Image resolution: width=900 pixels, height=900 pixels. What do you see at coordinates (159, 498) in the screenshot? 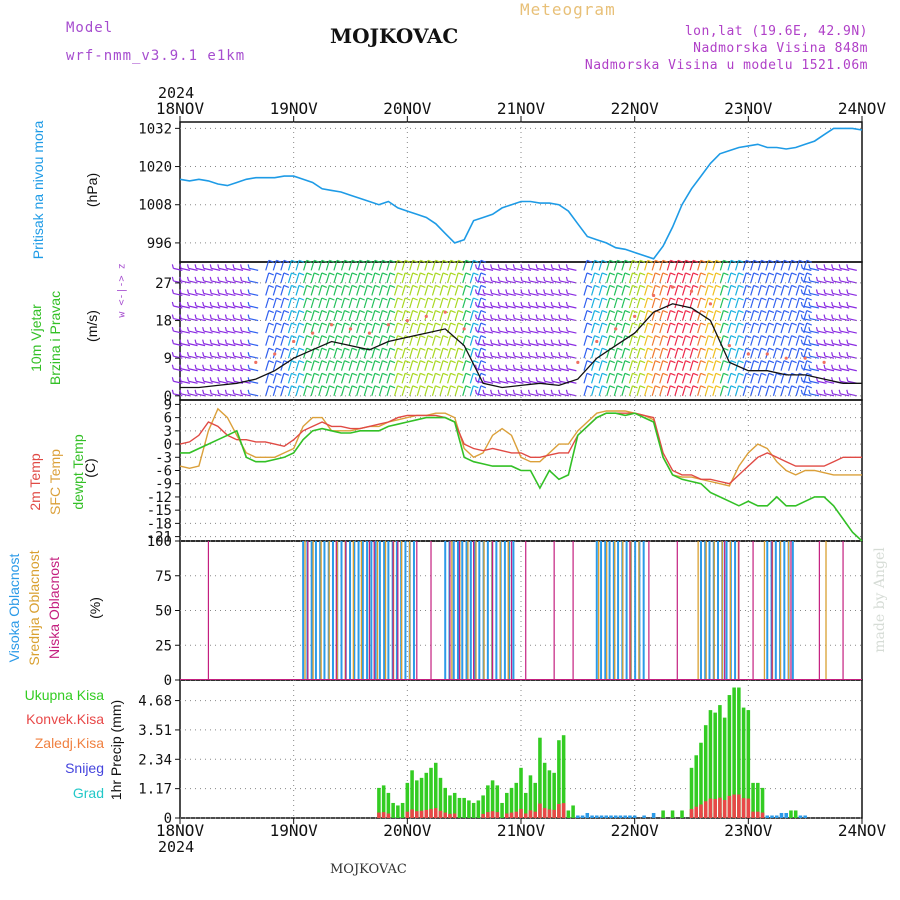
I see `temp-ytick-label: -12` at bounding box center [159, 498].